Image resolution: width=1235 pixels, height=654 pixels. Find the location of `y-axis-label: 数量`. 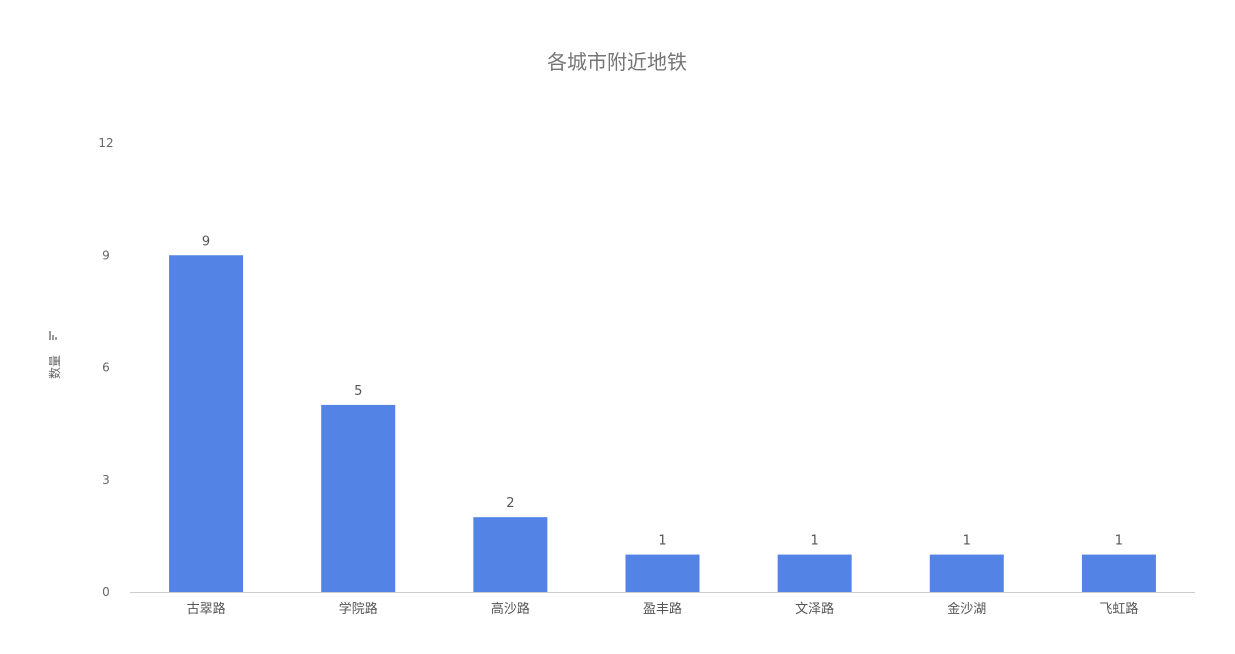

y-axis-label: 数量 is located at coordinates (54, 367).